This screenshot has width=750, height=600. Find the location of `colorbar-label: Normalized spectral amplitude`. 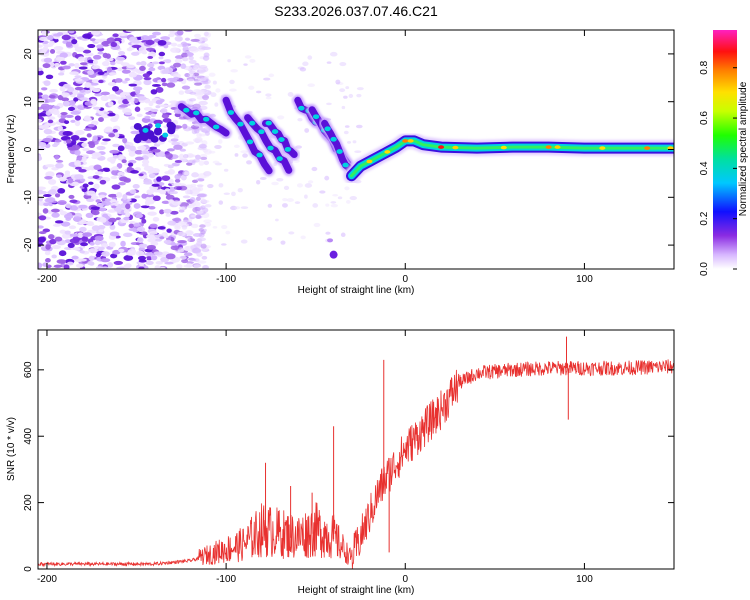

colorbar-label: Normalized spectral amplitude is located at coordinates (743, 148).